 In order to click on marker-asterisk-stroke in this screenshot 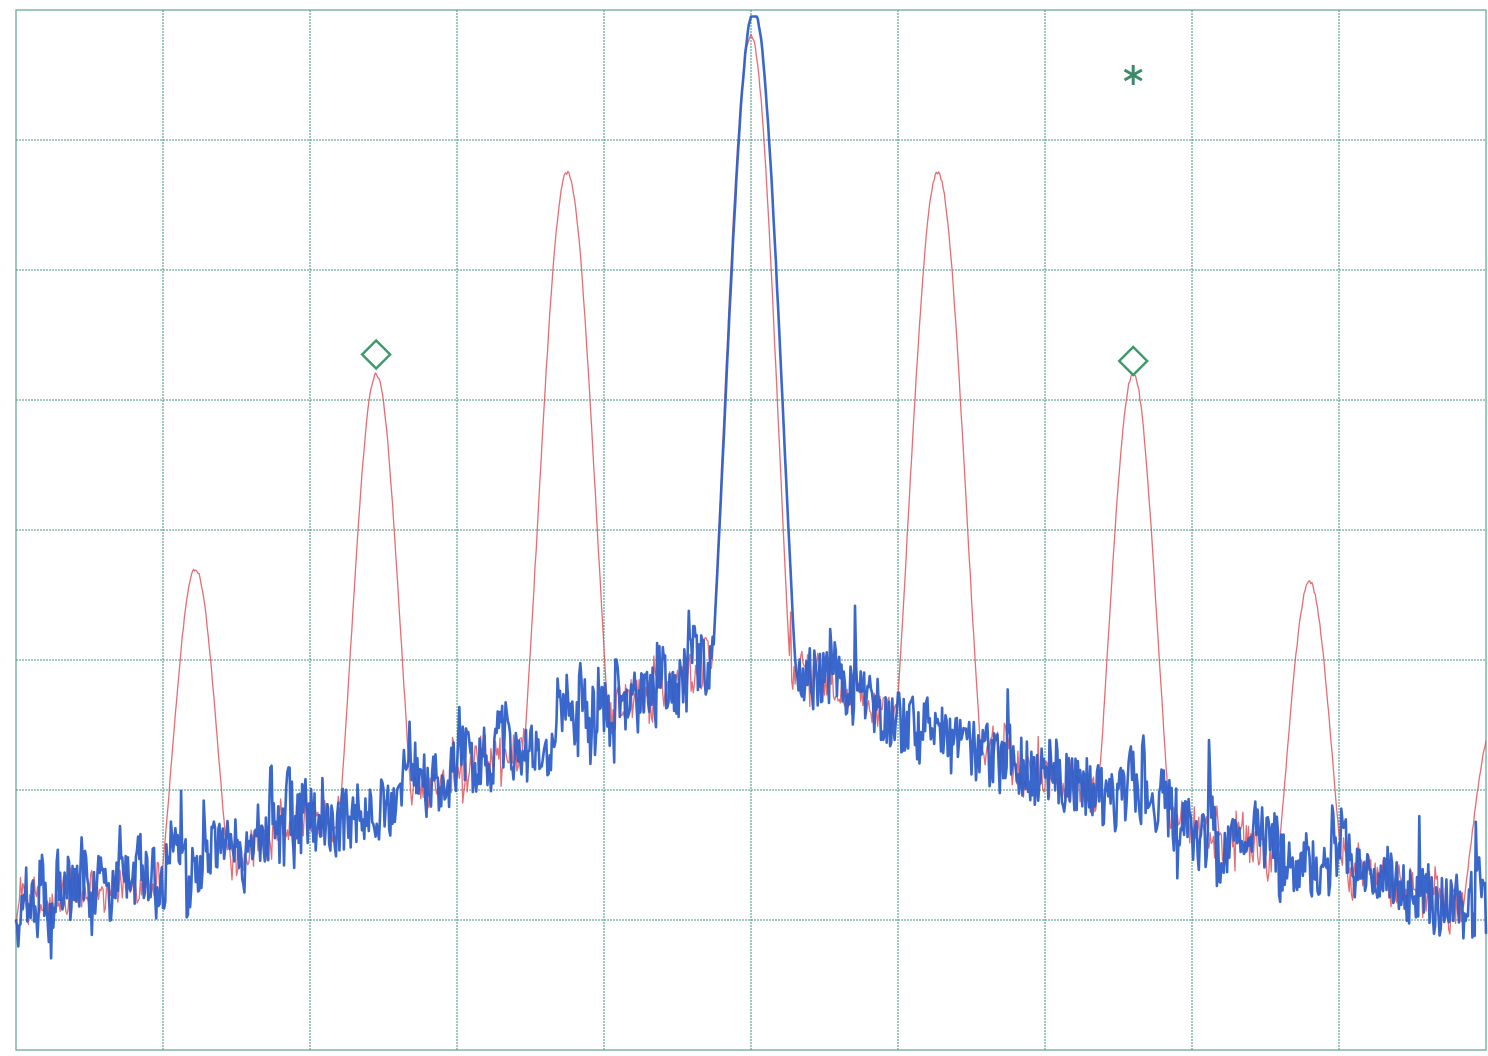, I will do `click(1133, 75)`.